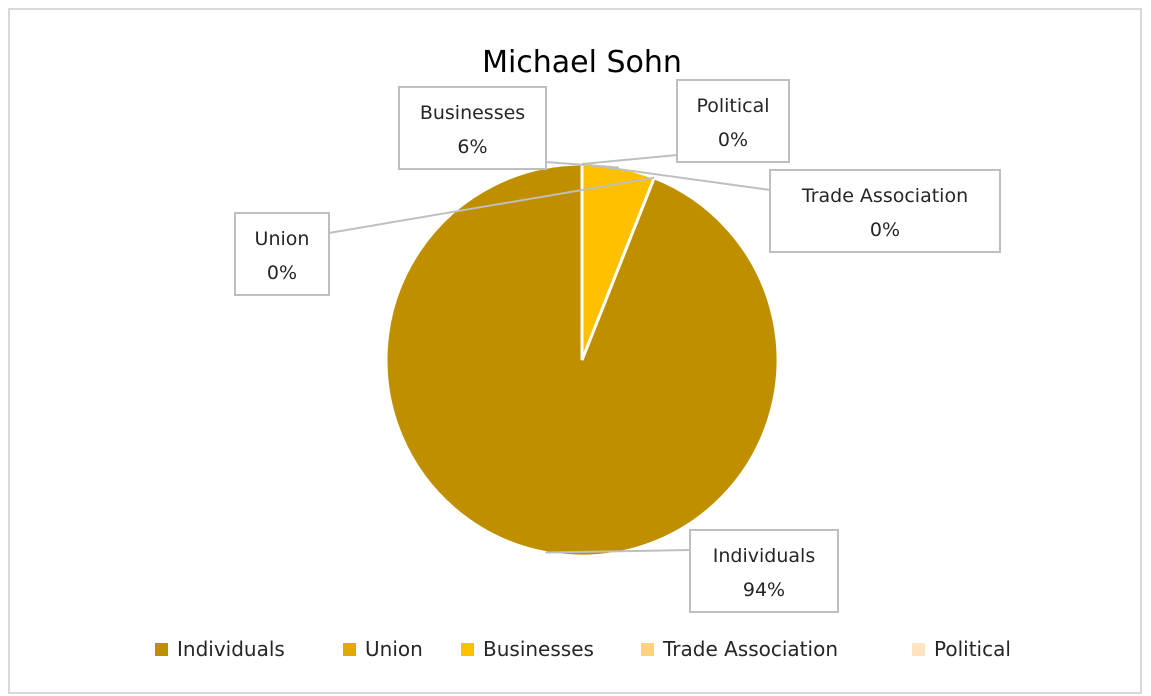 Image resolution: width=1151 pixels, height=696 pixels. I want to click on data-label-name-union: Union, so click(282, 239).